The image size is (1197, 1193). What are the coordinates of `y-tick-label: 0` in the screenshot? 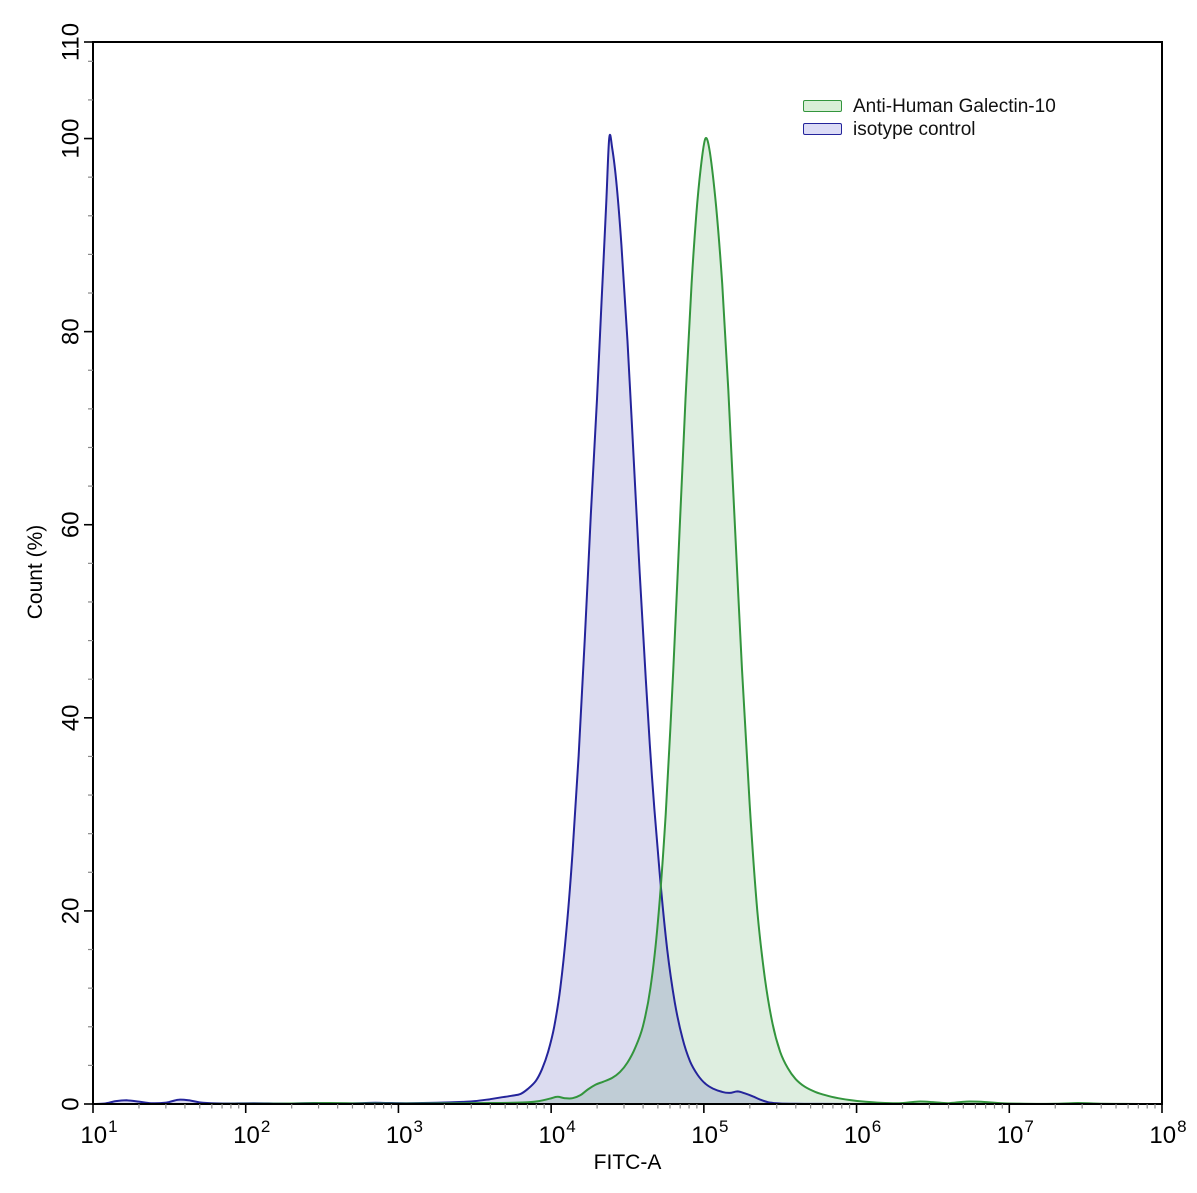 It's located at (70, 1103).